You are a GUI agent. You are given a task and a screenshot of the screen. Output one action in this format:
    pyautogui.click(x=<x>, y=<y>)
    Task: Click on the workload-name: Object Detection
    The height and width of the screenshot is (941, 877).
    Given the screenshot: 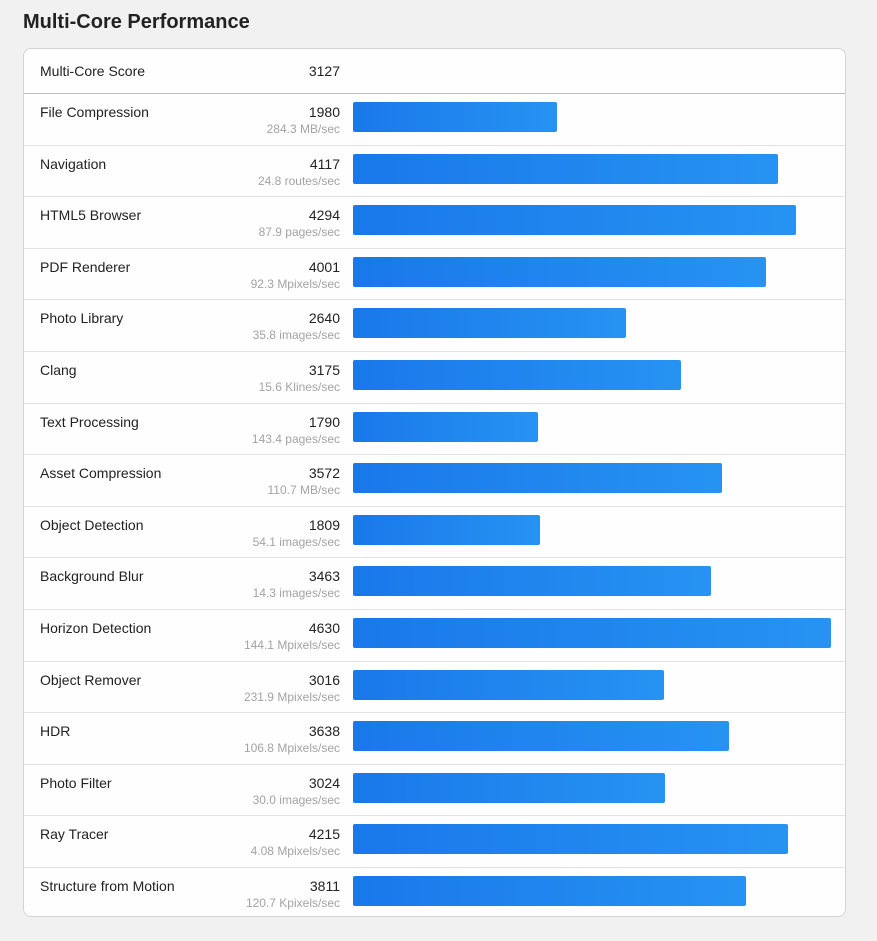 What is the action you would take?
    pyautogui.click(x=92, y=524)
    